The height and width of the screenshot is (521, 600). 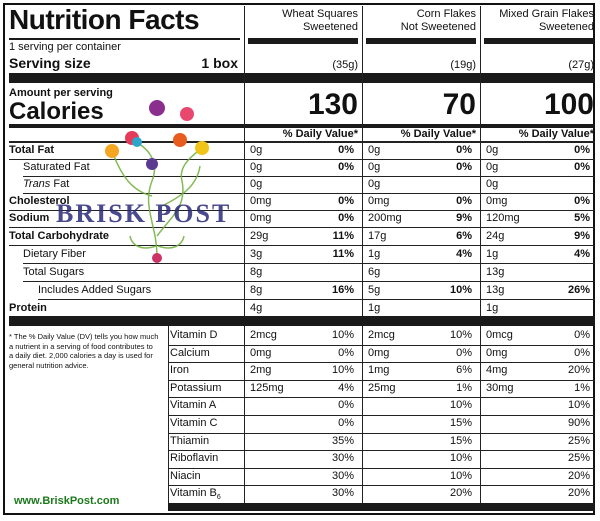 I want to click on nutrient-amount: 1g, so click(x=374, y=254).